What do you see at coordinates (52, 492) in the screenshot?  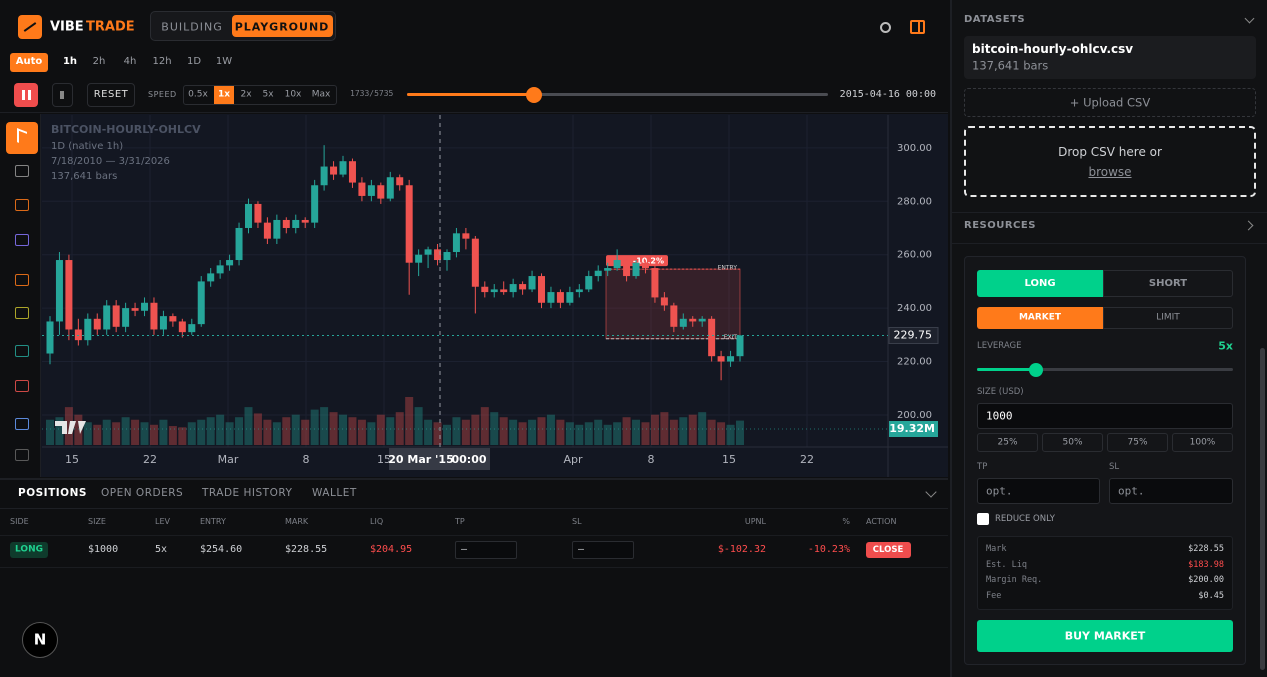 I see `panel-tab: POSITIONS` at bounding box center [52, 492].